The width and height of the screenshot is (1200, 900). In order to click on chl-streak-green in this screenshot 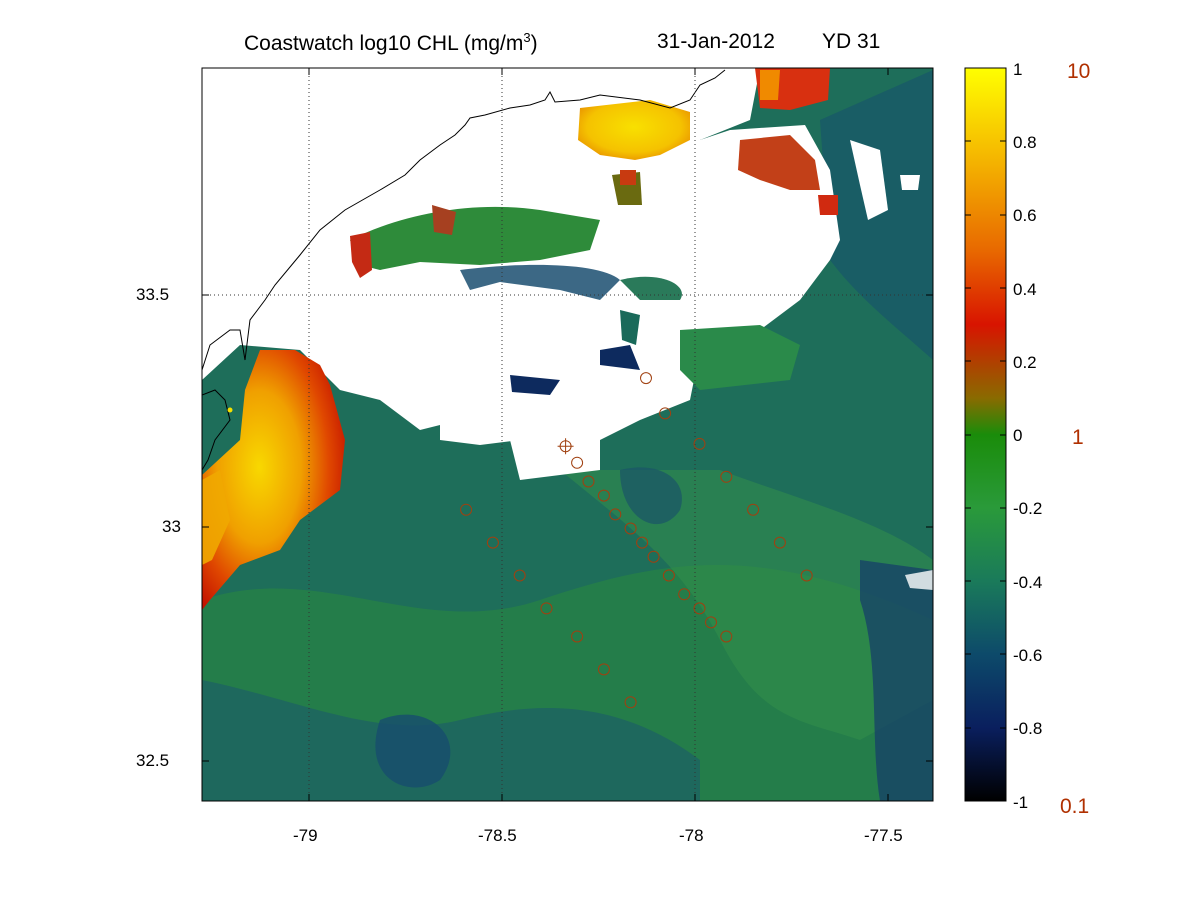, I will do `click(475, 238)`.